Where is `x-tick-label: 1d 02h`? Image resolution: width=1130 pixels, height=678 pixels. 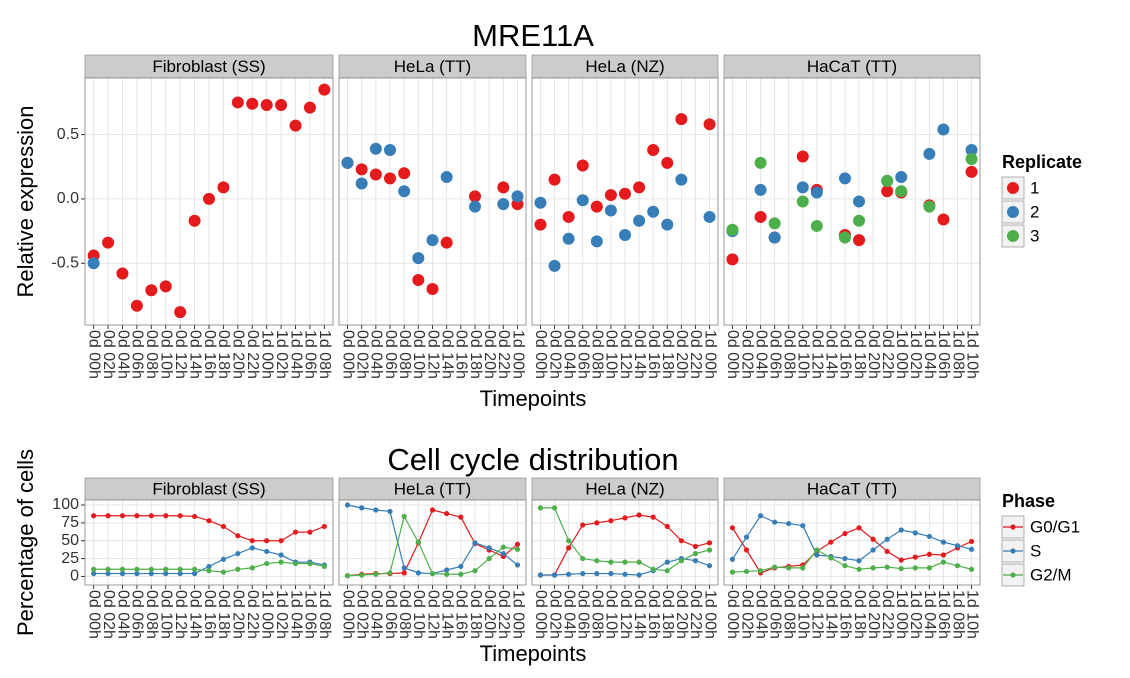 x-tick-label: 1d 02h is located at coordinates (915, 354).